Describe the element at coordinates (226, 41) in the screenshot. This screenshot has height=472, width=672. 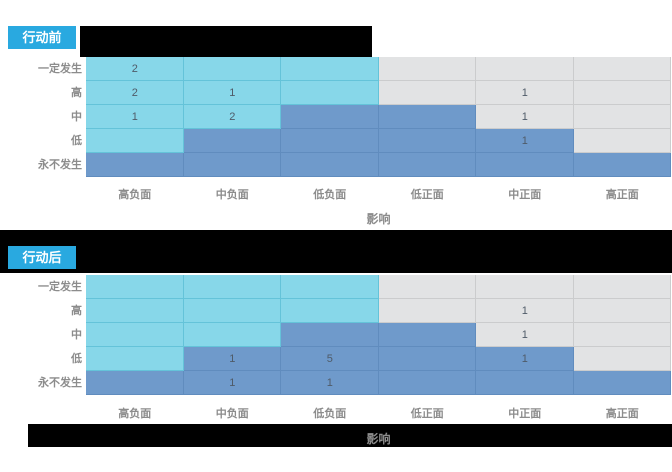
I see `redacted-title-block` at that location.